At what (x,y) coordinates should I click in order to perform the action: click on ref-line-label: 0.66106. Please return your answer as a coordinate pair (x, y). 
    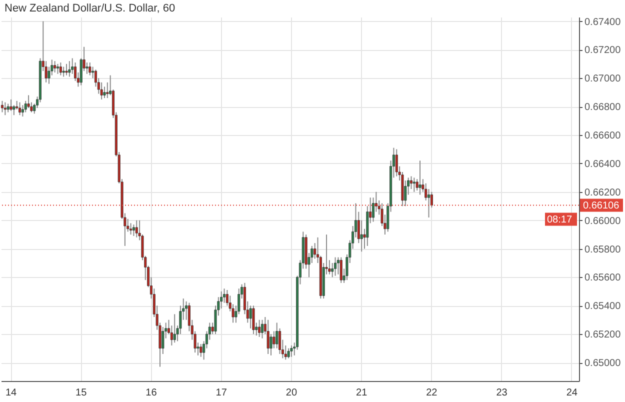
    Looking at the image, I should click on (601, 206).